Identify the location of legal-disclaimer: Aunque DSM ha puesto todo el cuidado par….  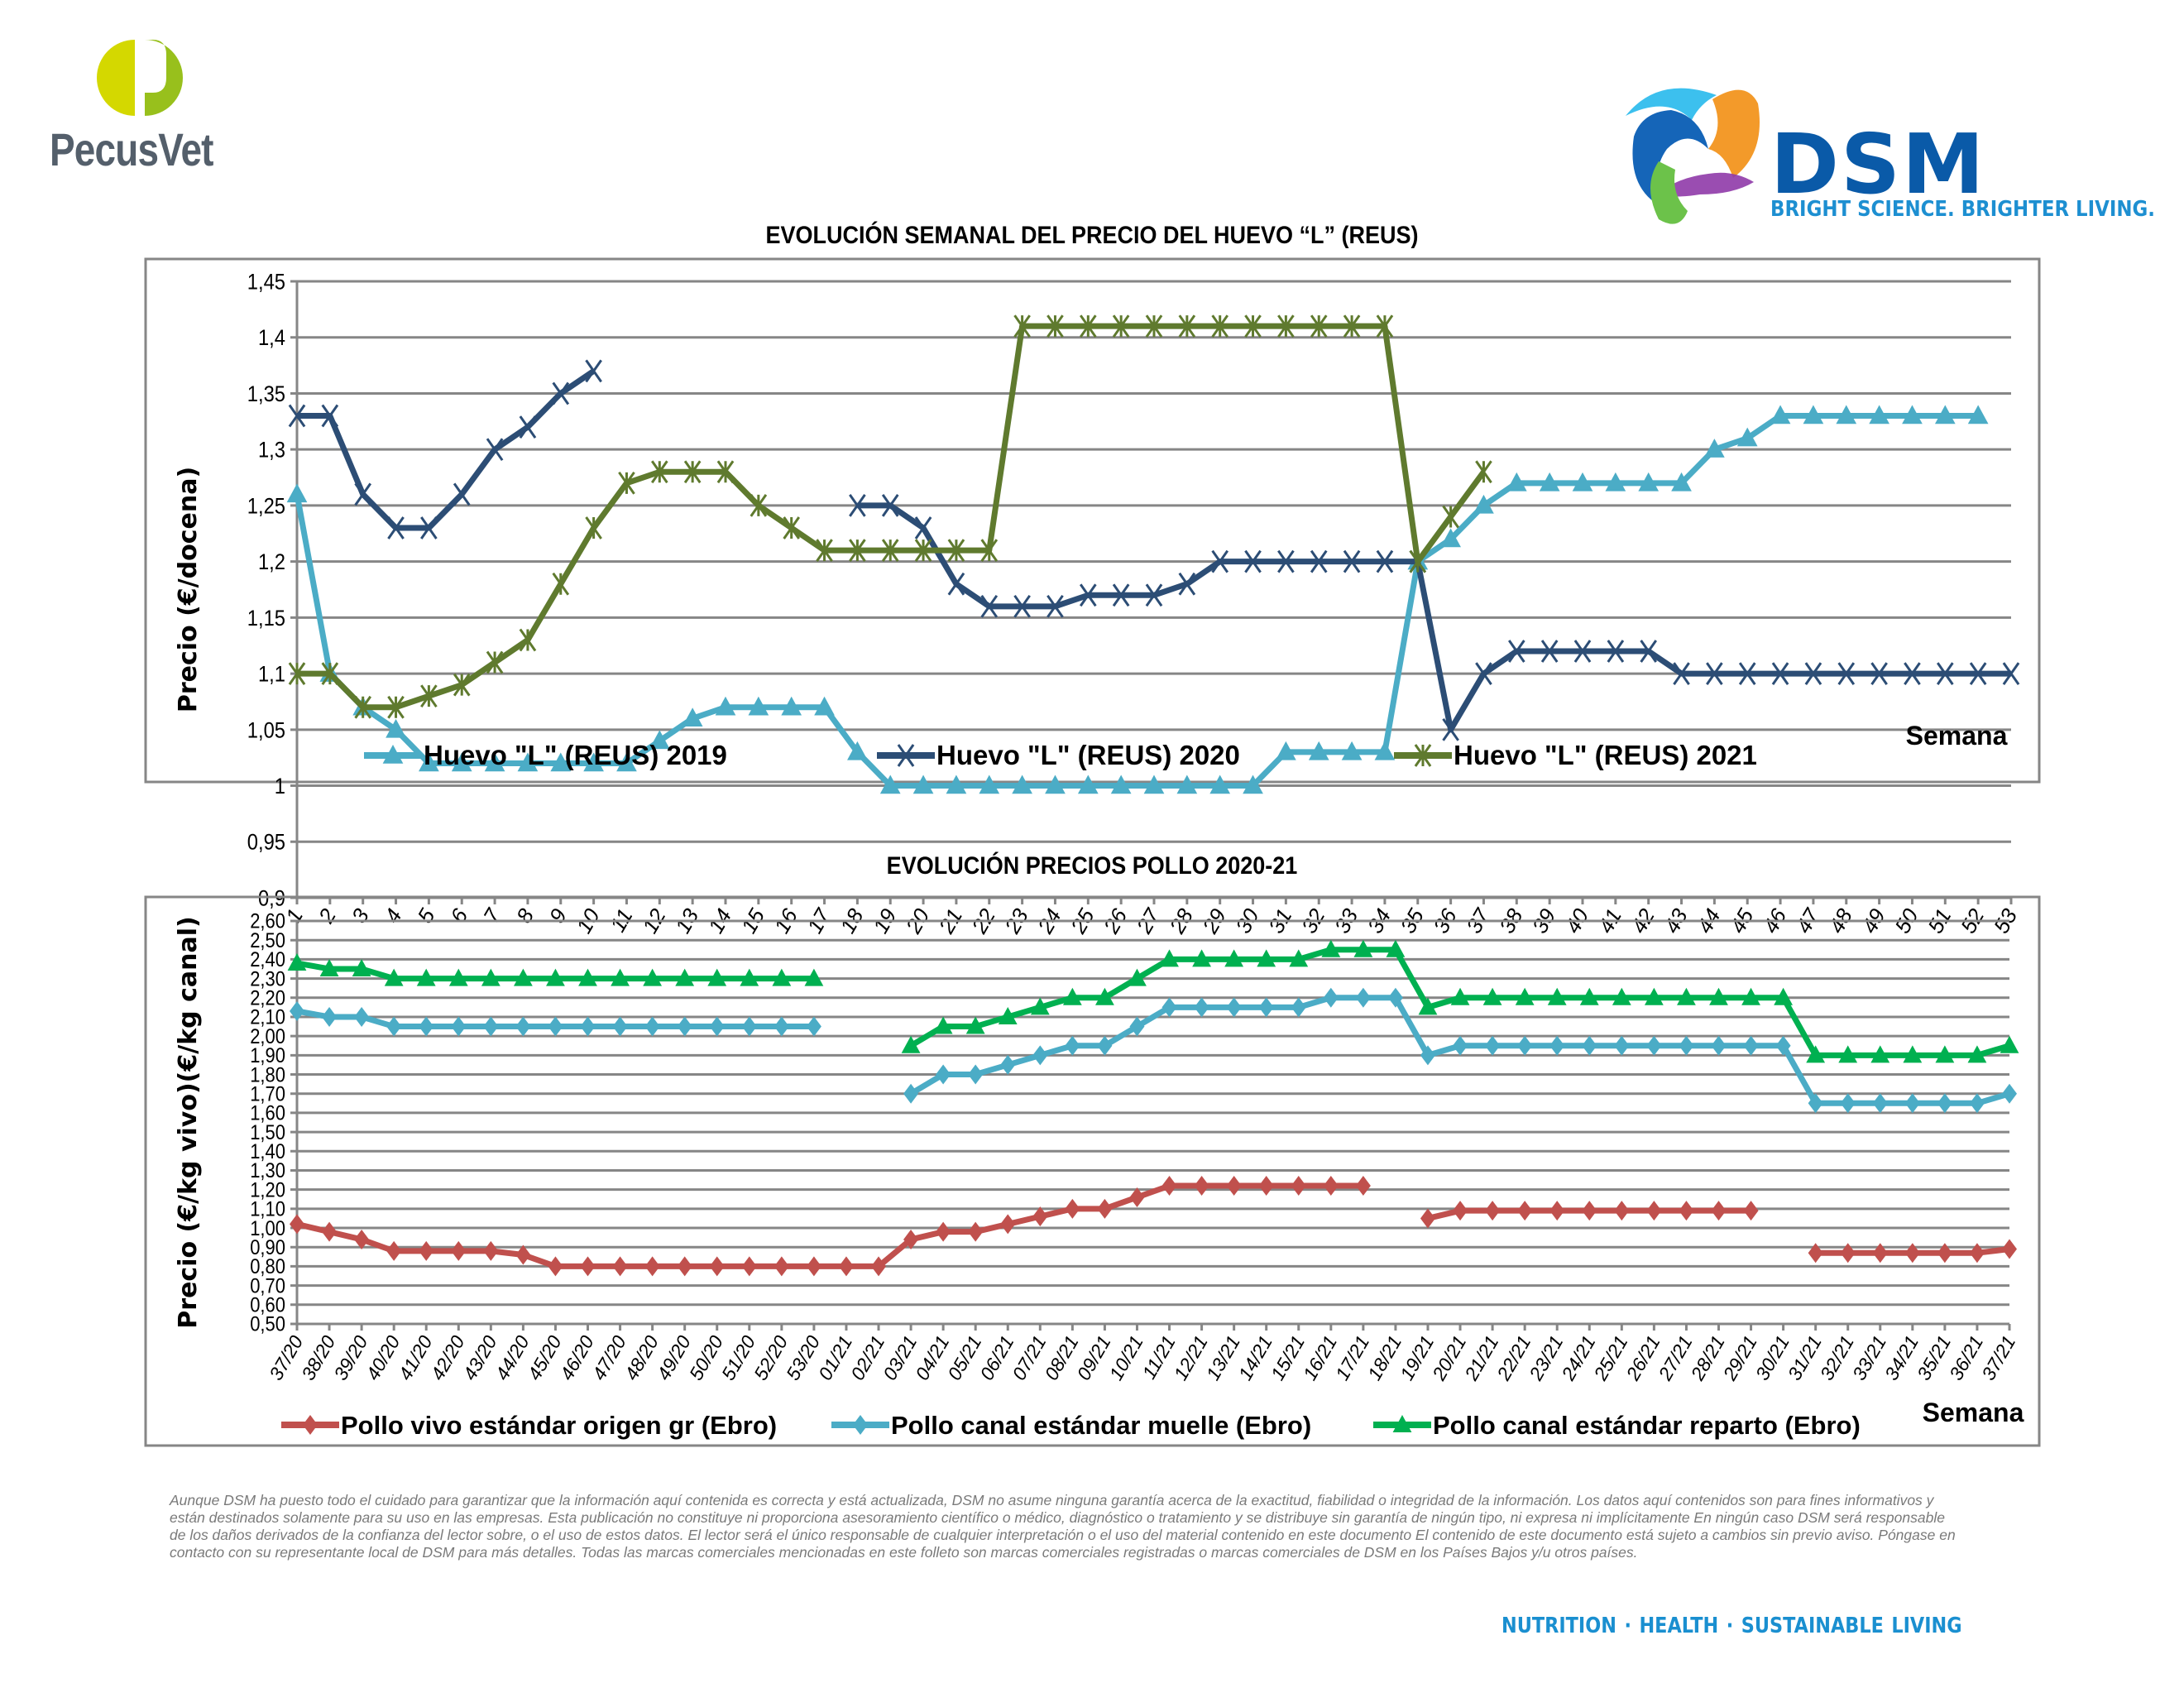
(1063, 1526).